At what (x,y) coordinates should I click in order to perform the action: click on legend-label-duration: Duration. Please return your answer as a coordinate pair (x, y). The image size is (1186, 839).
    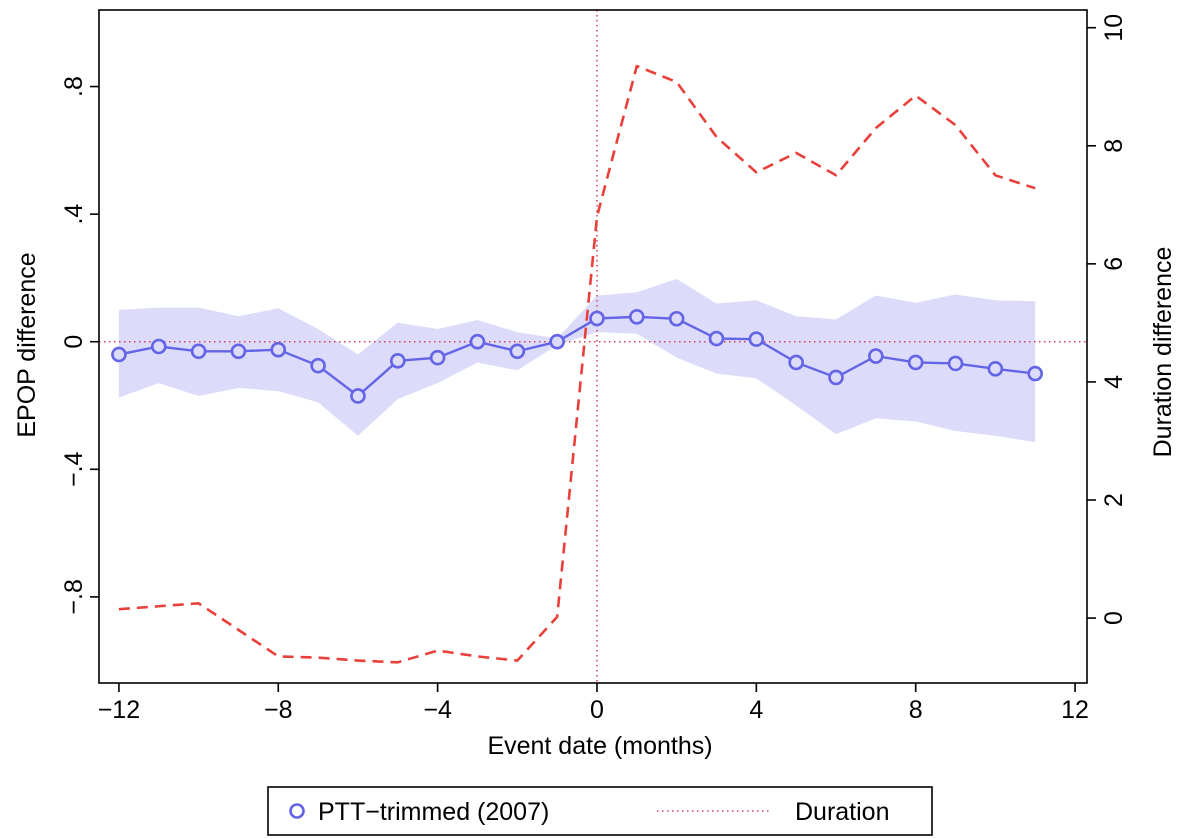
    Looking at the image, I should click on (842, 812).